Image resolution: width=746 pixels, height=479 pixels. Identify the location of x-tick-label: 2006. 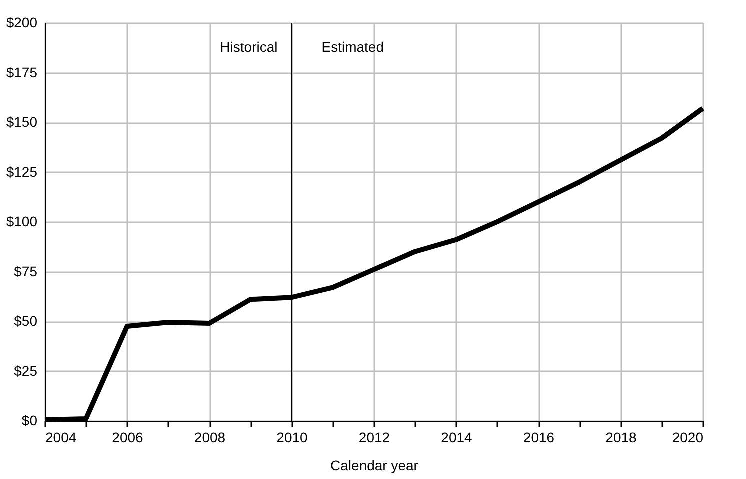
(128, 438).